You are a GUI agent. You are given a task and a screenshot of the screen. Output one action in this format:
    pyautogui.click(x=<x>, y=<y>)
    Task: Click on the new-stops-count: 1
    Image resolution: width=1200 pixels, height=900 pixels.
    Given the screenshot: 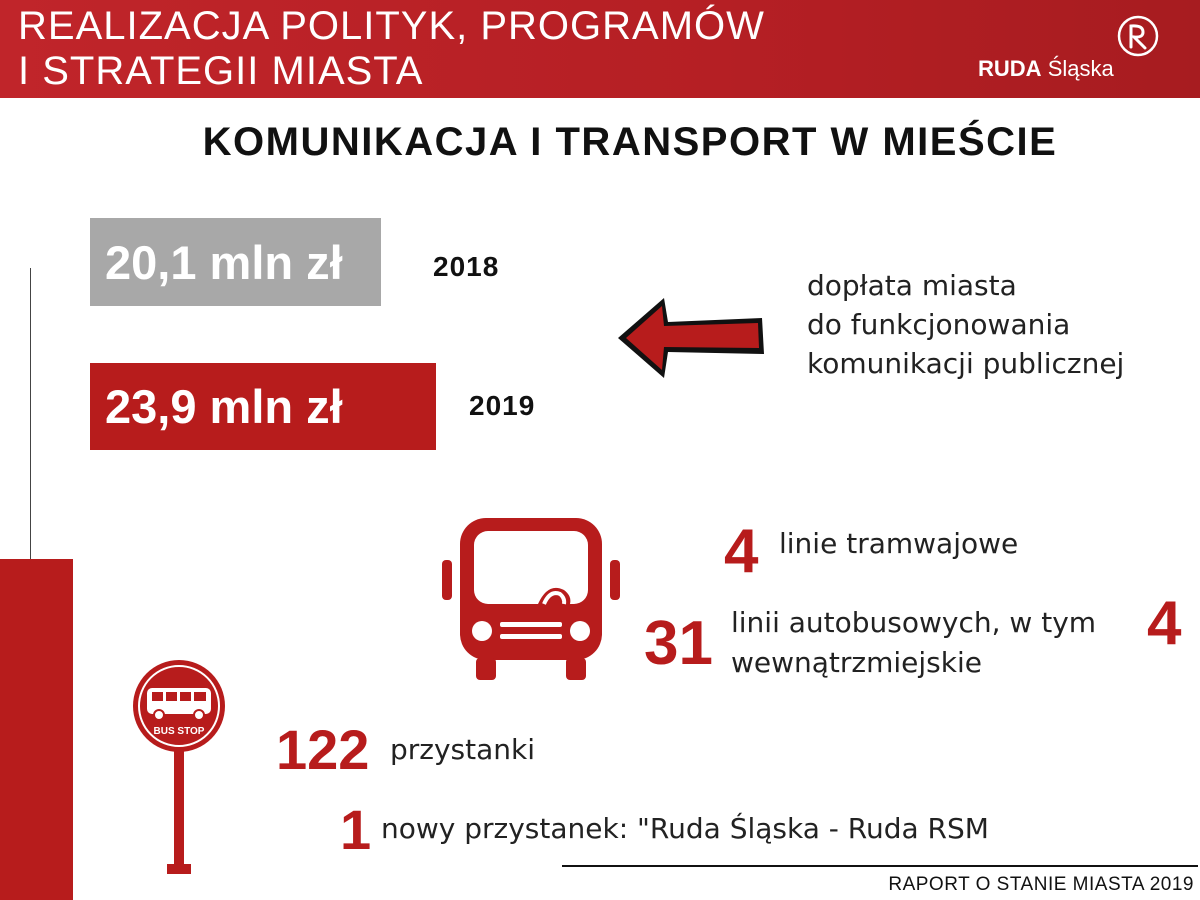 What is the action you would take?
    pyautogui.click(x=356, y=829)
    